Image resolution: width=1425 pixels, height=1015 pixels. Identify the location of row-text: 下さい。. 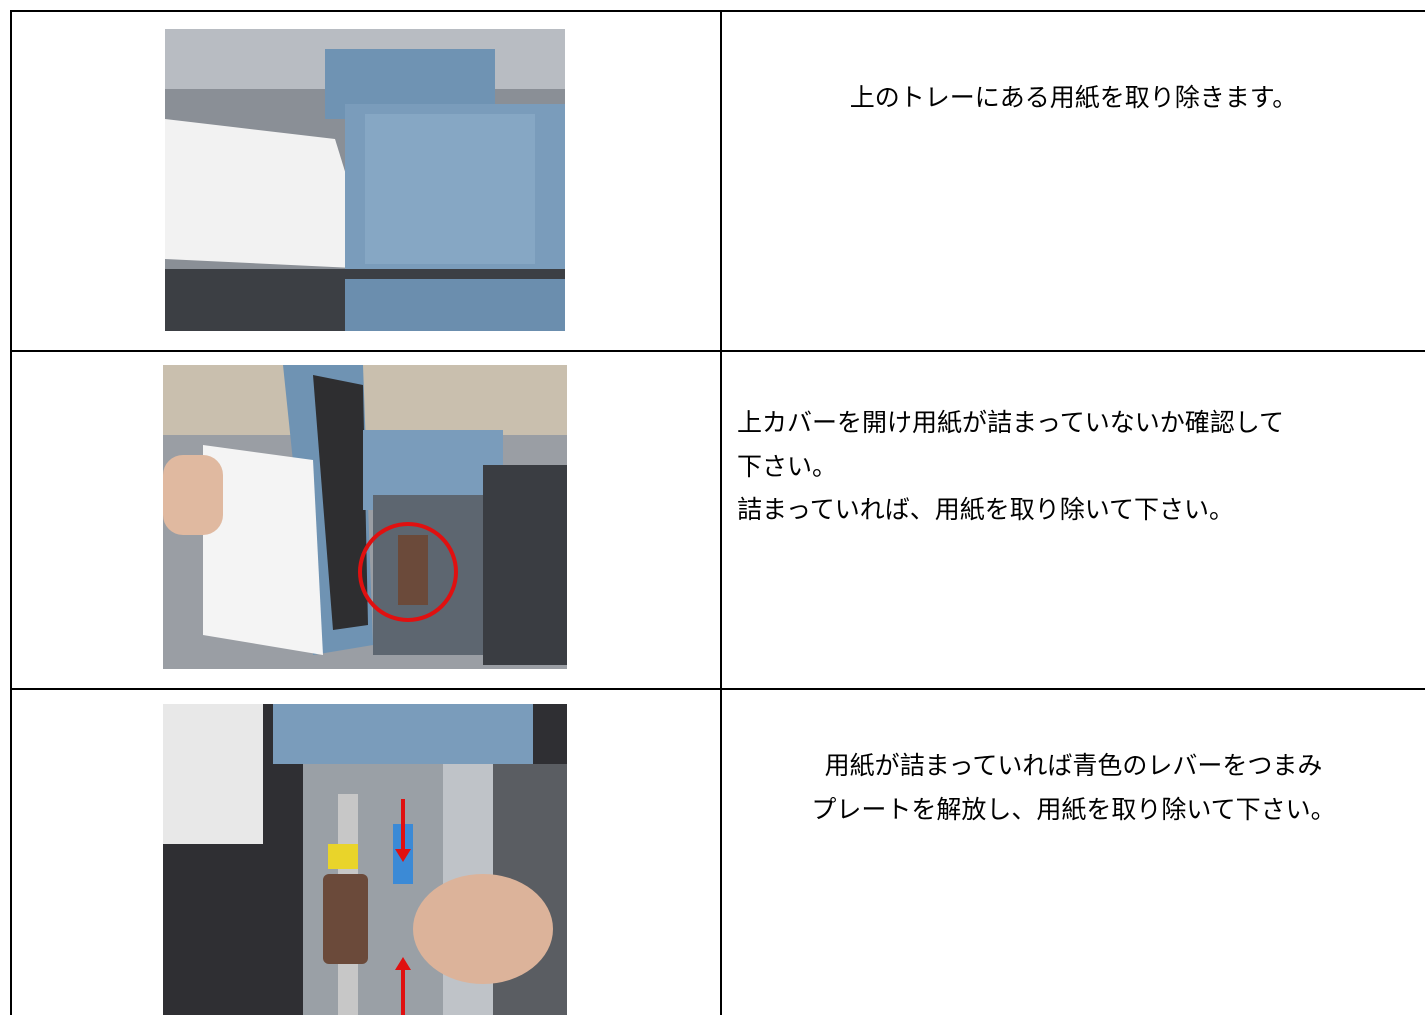
(787, 466).